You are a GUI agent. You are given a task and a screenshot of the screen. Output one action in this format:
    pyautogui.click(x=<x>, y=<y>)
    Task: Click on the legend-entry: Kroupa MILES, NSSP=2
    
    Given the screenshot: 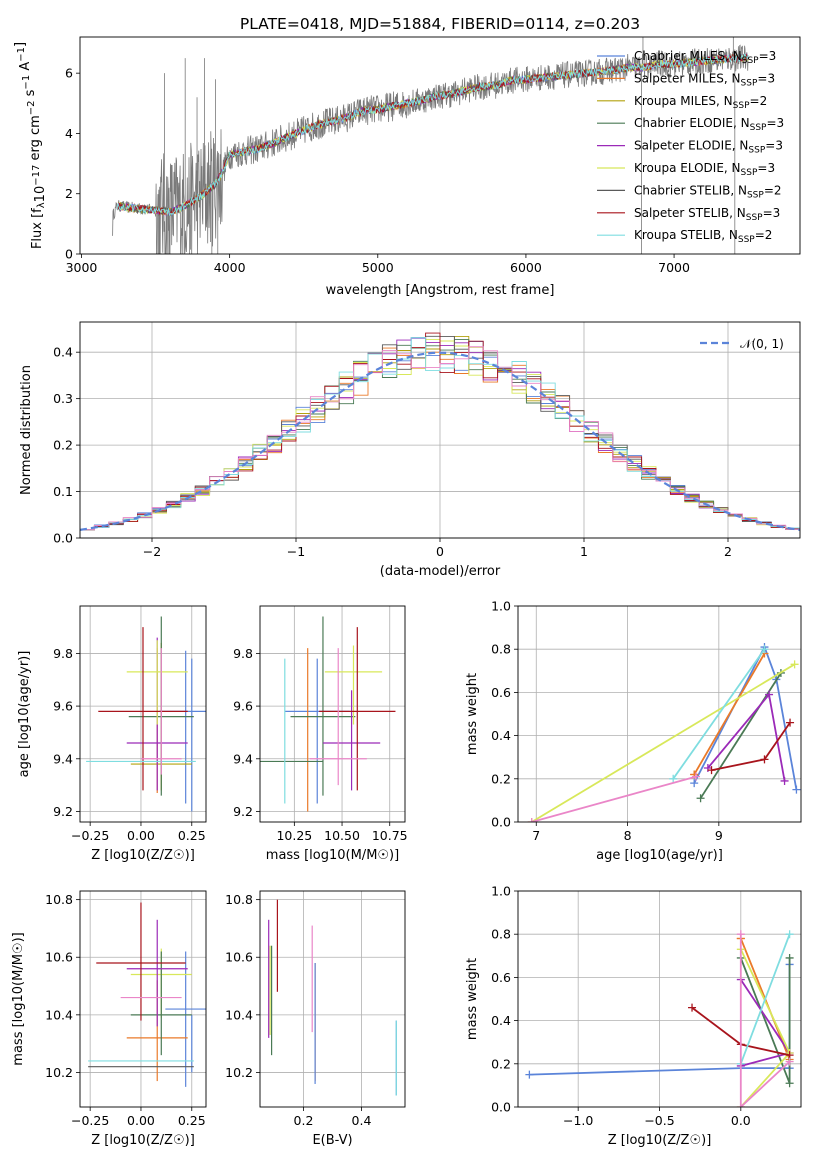 What is the action you would take?
    pyautogui.click(x=700, y=102)
    